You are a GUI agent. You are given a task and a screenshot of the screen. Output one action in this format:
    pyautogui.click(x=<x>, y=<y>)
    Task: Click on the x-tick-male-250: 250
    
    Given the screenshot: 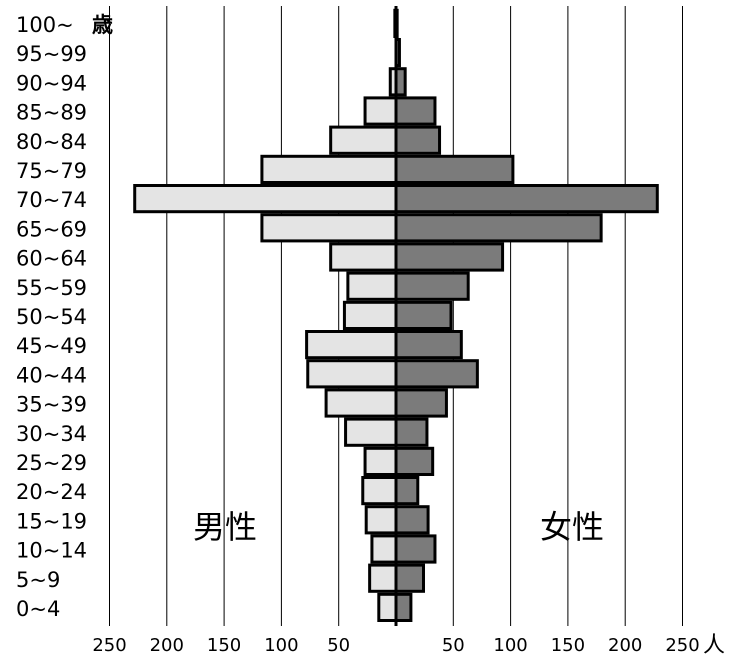 What is the action you would take?
    pyautogui.click(x=109, y=645)
    